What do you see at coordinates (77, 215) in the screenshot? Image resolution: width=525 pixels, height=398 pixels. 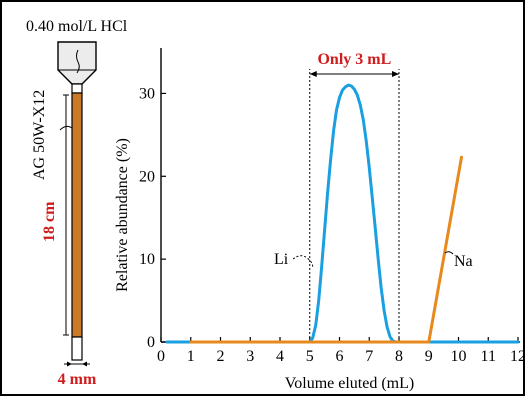 I see `resin-bed` at bounding box center [77, 215].